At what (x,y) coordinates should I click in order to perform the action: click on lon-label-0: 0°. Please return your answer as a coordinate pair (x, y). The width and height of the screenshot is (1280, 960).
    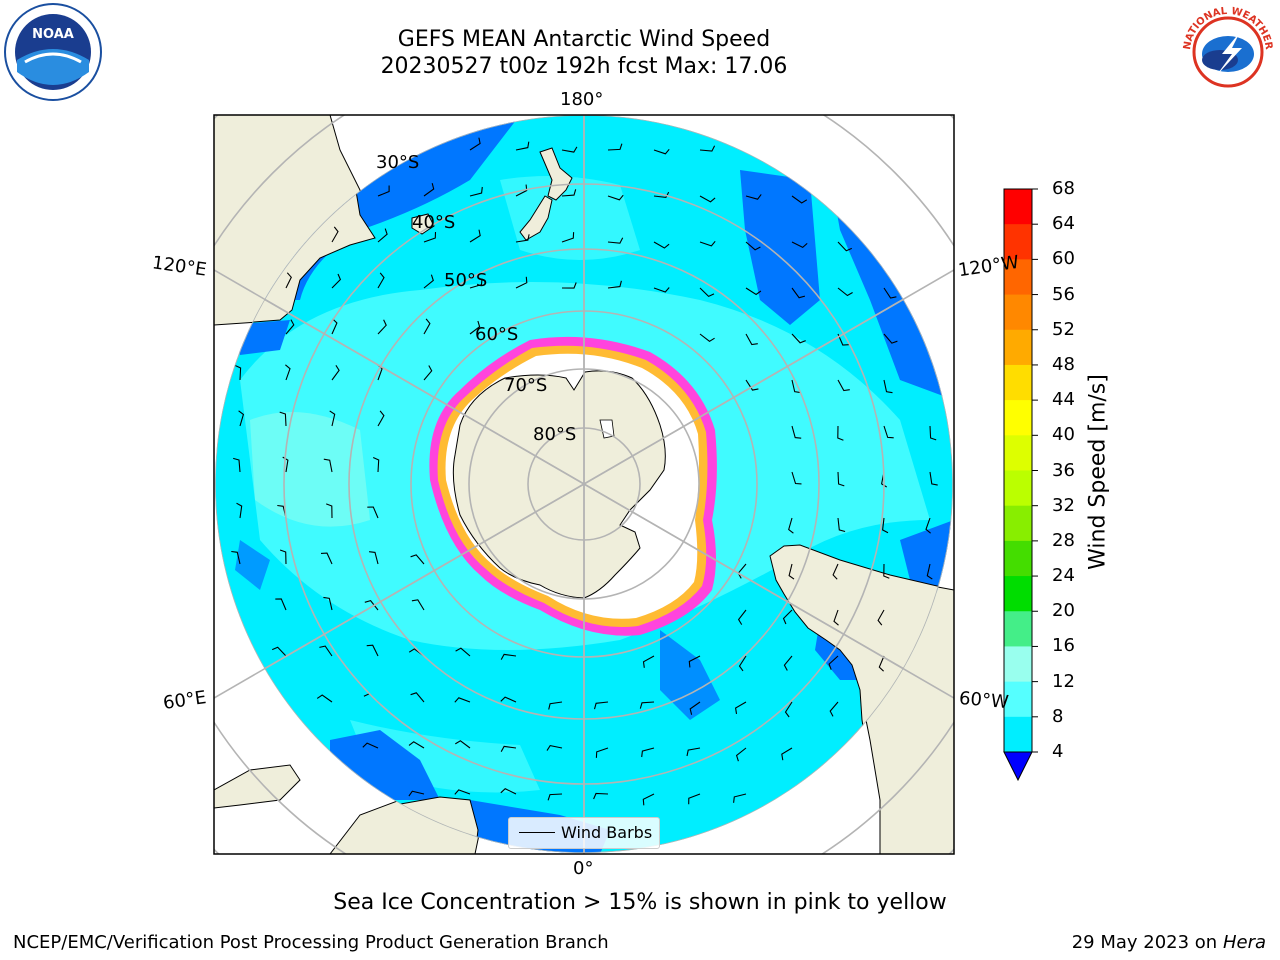
    Looking at the image, I should click on (583, 868).